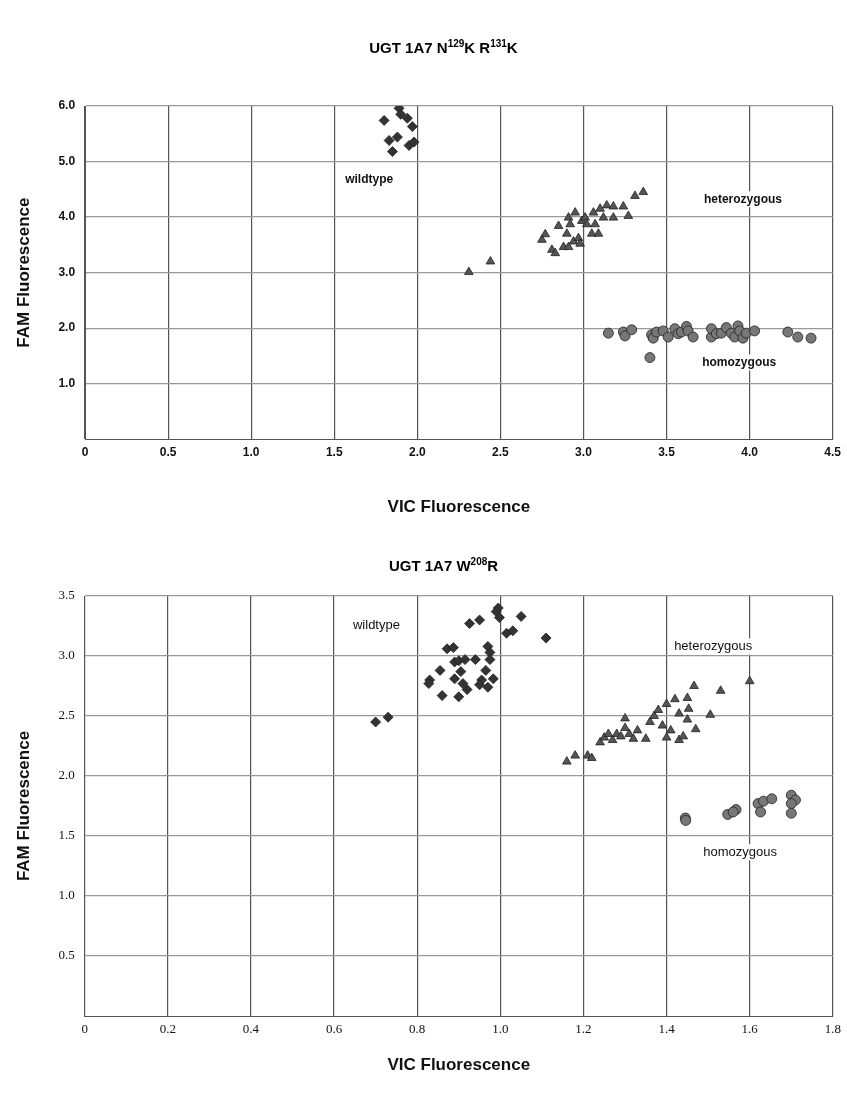  I want to click on chart-title: UGT 1A7 N$^{129}$K R$^{131}$K, so click(443, 47).